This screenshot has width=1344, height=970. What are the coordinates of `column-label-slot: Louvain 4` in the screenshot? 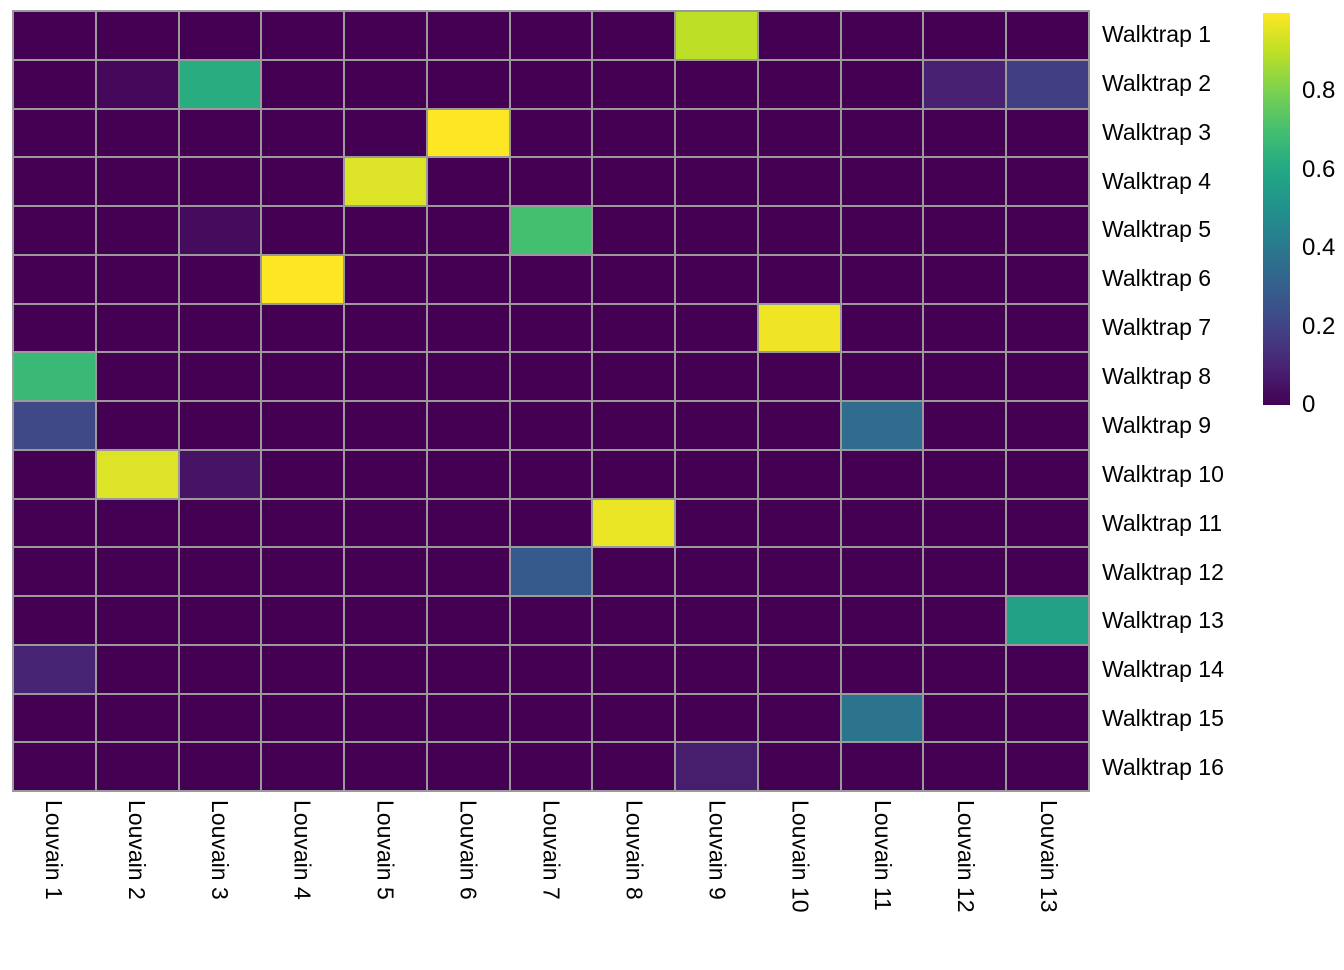 It's located at (302, 885).